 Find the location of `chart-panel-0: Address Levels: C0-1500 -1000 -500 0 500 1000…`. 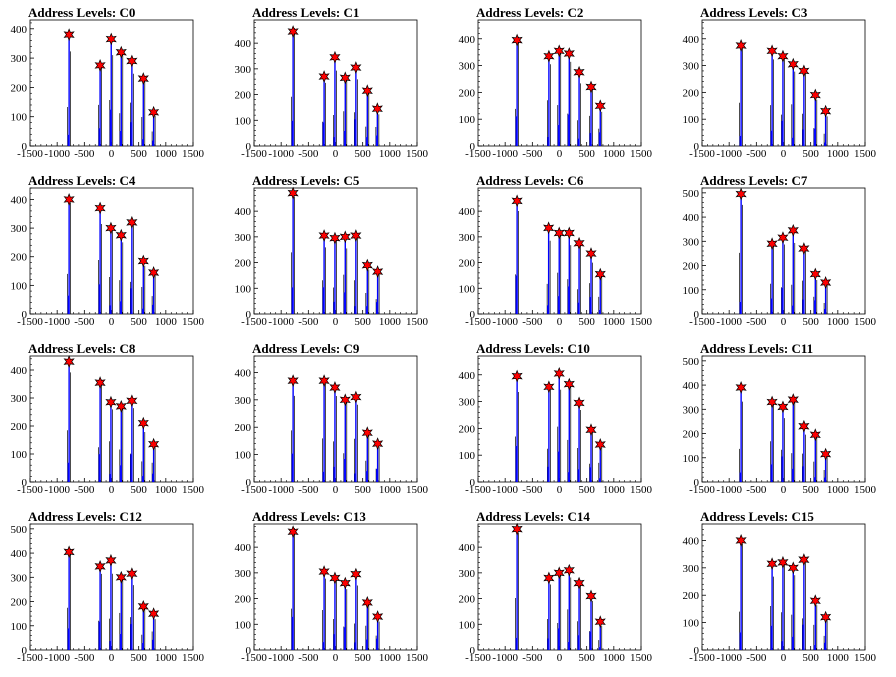

chart-panel-0: Address Levels: C0-1500 -1000 -500 0 500 1000… is located at coordinates (108, 82).